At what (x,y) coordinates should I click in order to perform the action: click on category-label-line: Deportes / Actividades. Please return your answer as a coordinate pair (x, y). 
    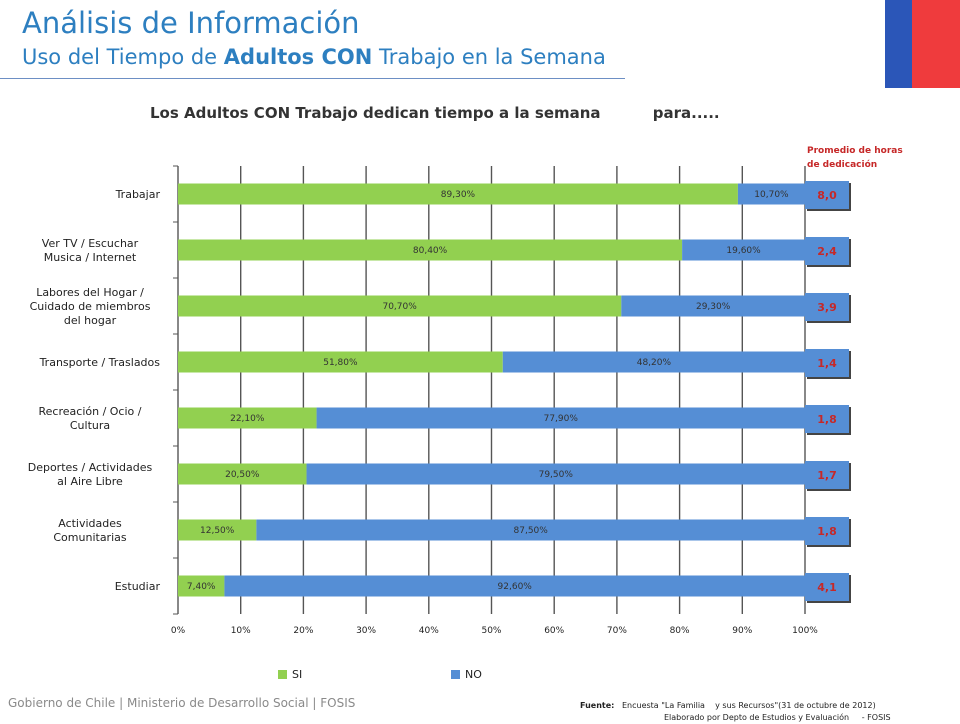
    Looking at the image, I should click on (90, 467).